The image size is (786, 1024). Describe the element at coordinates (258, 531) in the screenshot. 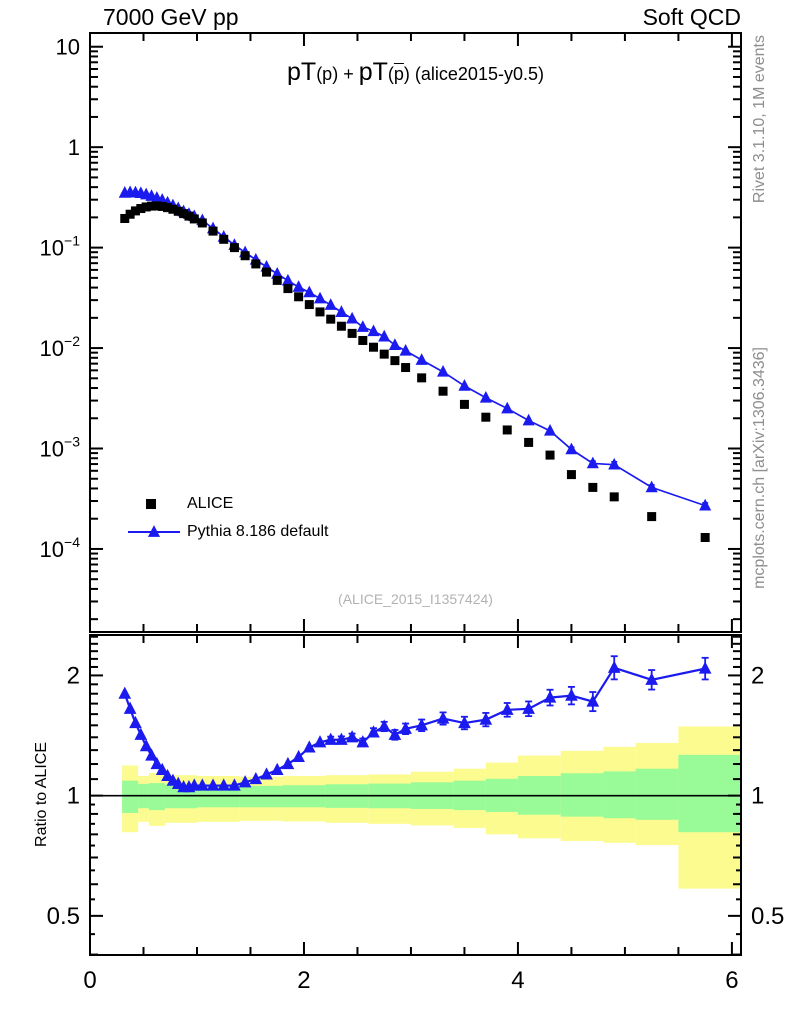

I see `legend-label-pythia: Pythia 8.186 default` at that location.